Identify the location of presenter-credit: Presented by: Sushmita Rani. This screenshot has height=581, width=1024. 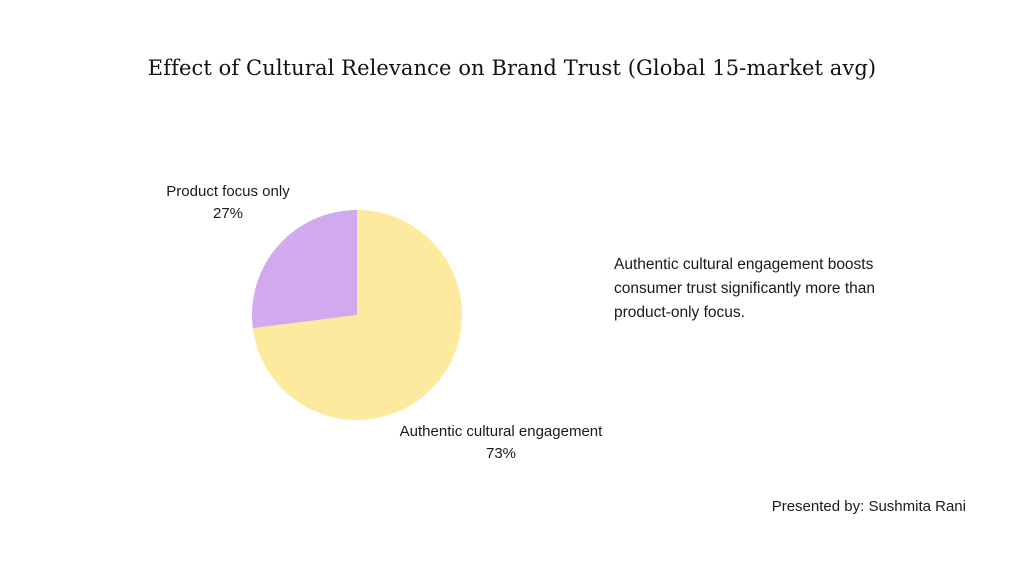
(868, 506).